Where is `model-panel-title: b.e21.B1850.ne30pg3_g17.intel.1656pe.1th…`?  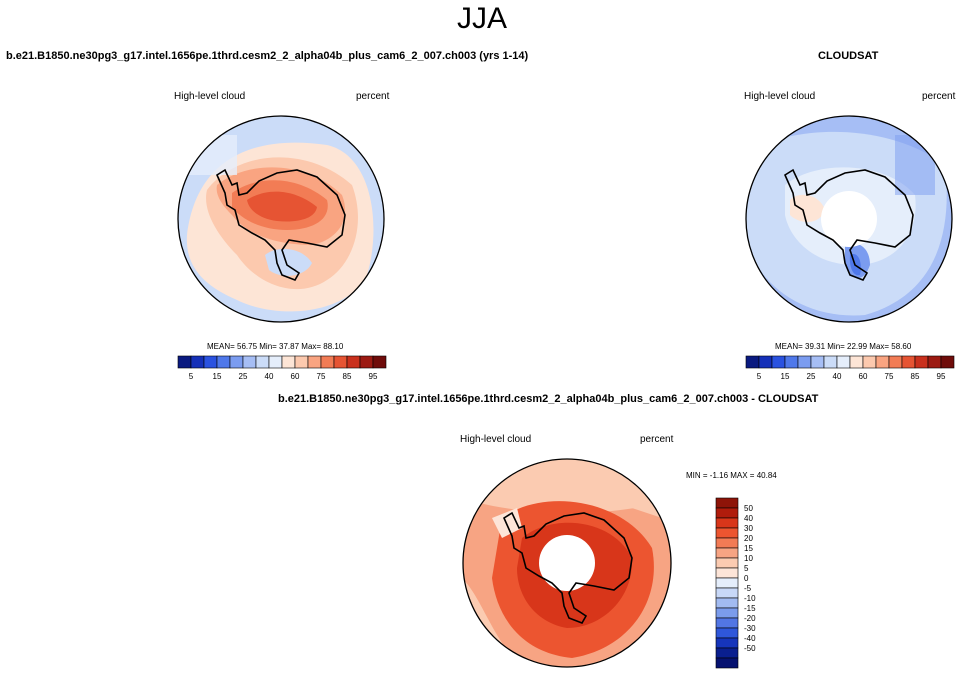
model-panel-title: b.e21.B1850.ne30pg3_g17.intel.1656pe.1th… is located at coordinates (267, 56).